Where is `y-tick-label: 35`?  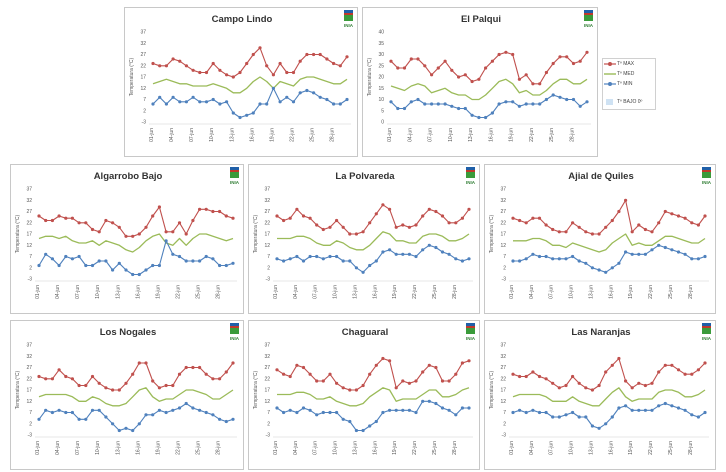 y-tick-label: 35 is located at coordinates (381, 44).